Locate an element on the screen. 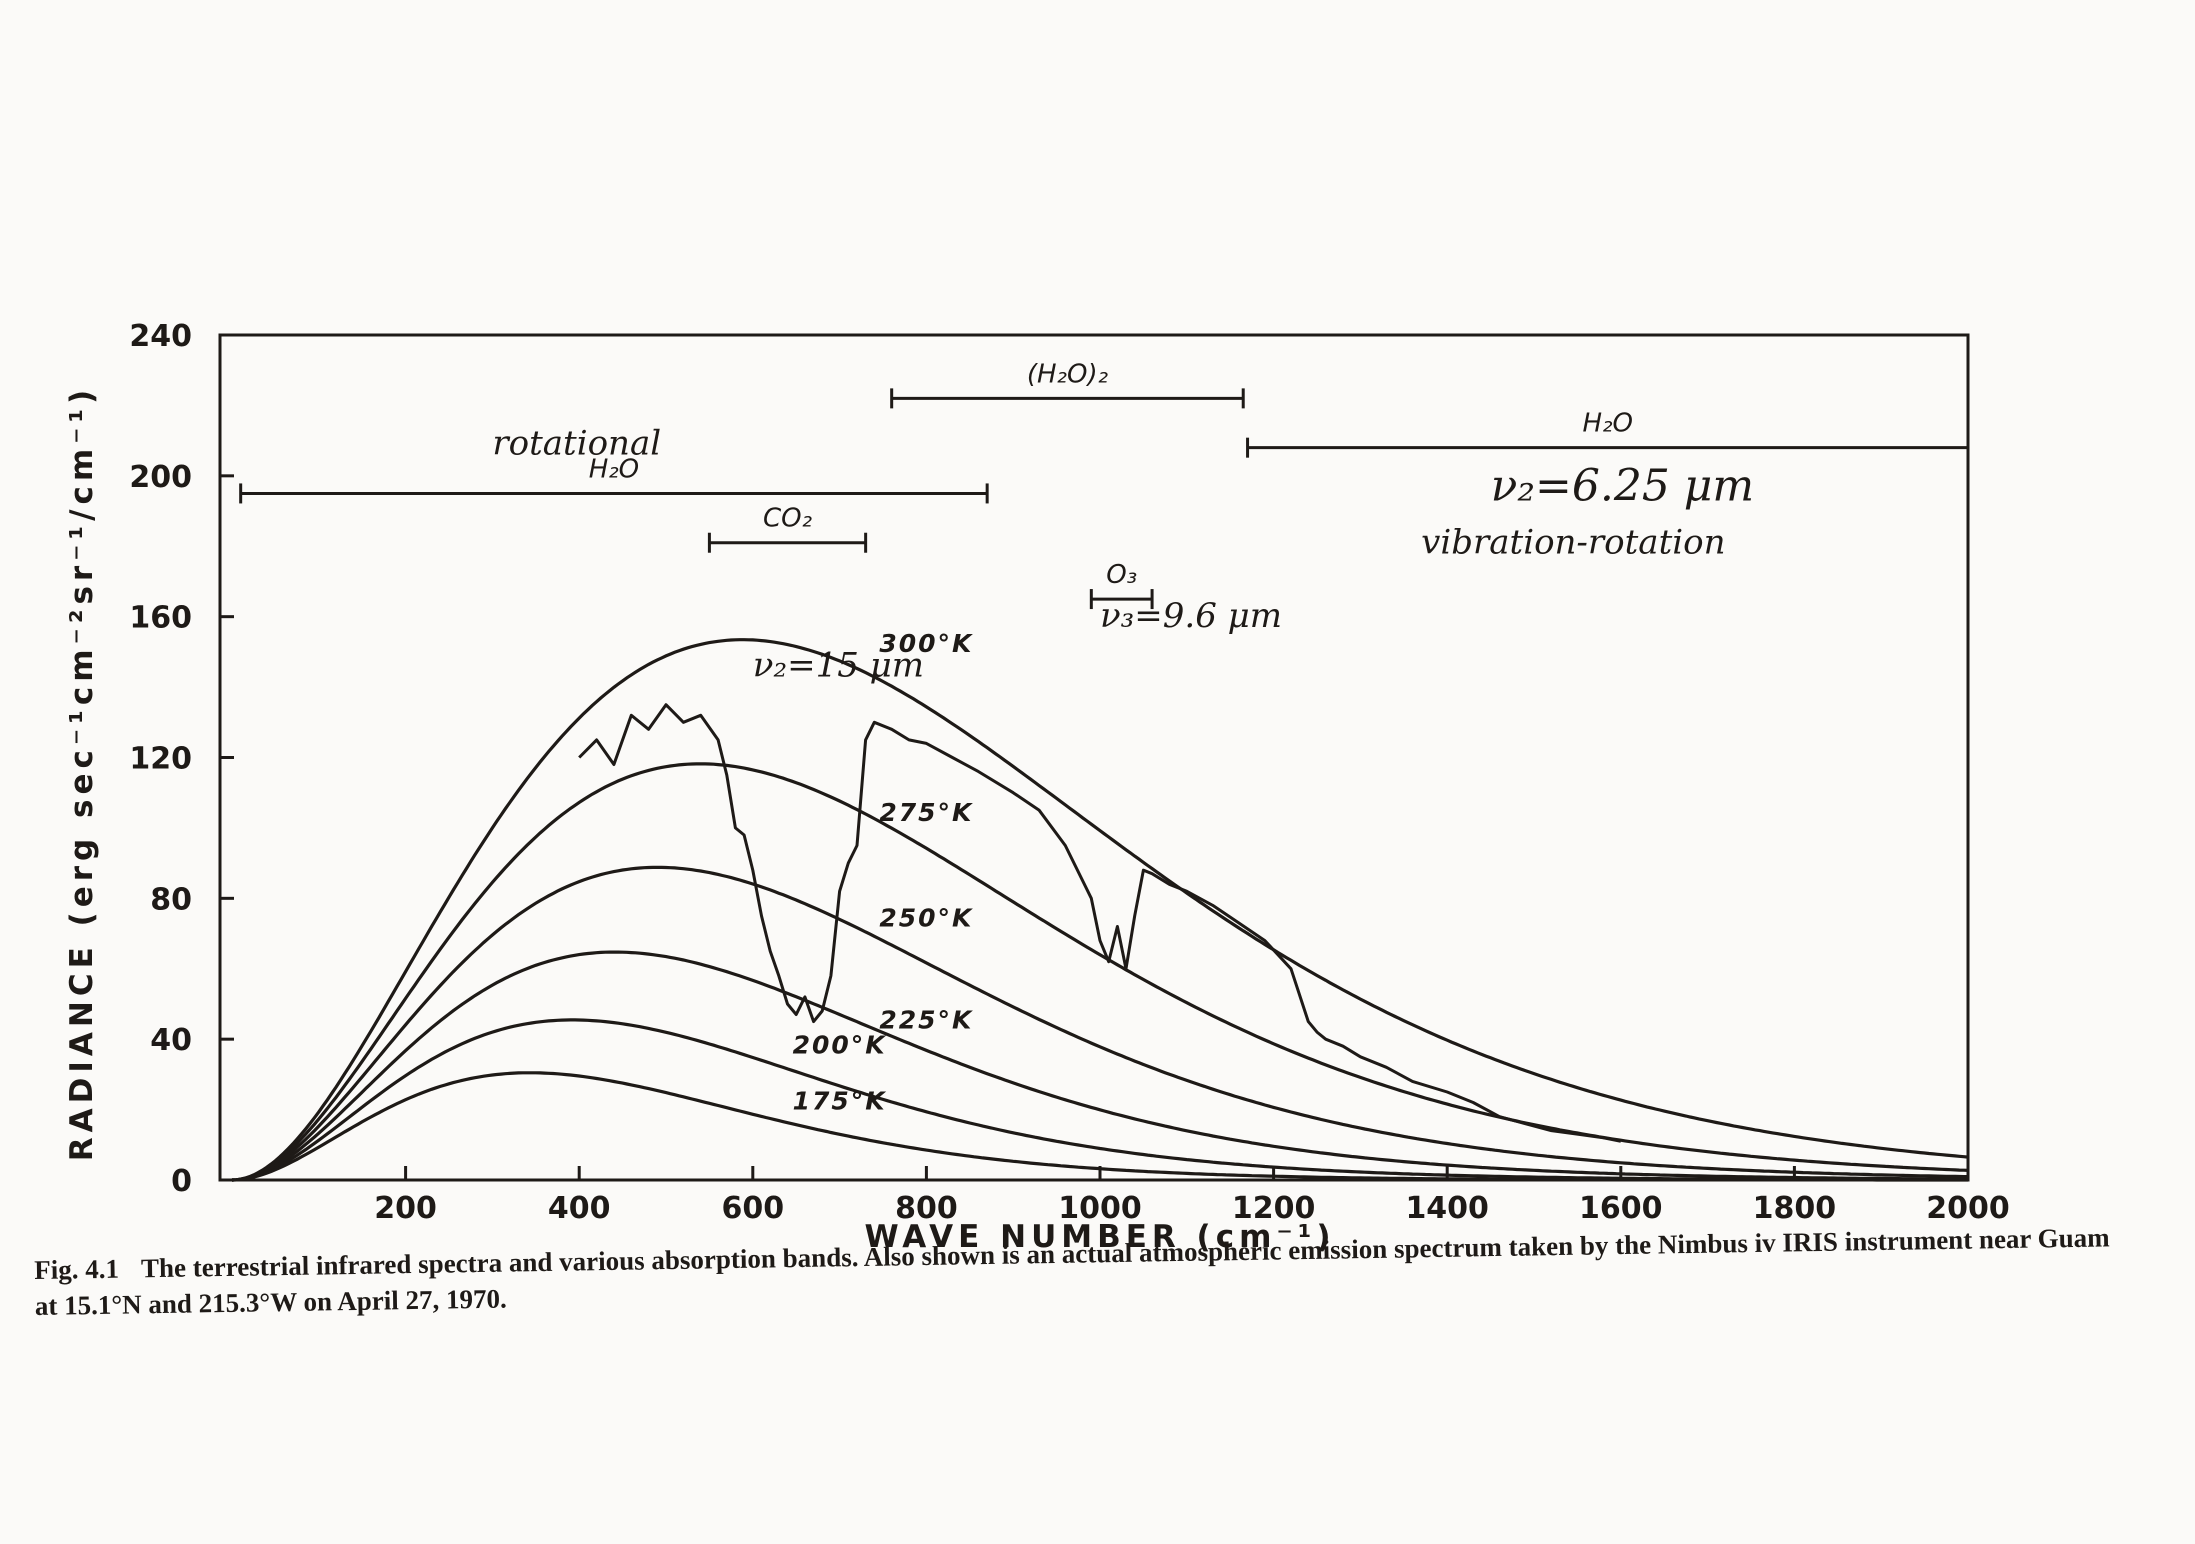 The width and height of the screenshot is (2195, 1544). y-tick-label: 240 is located at coordinates (160, 336).